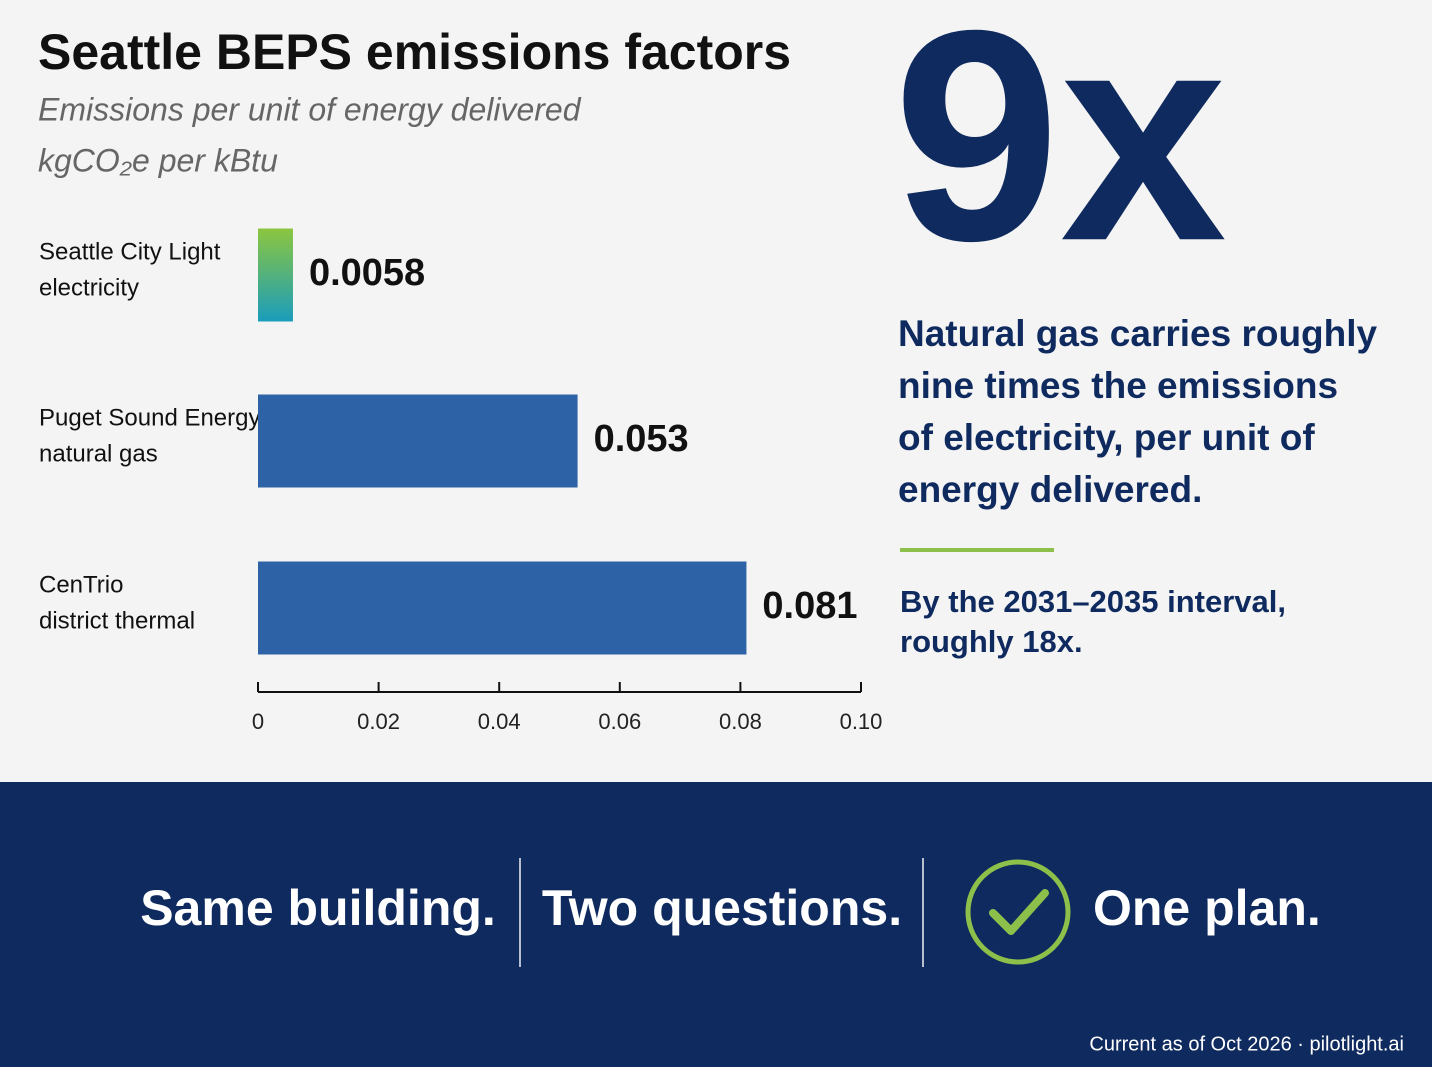 The height and width of the screenshot is (1067, 1432). Describe the element at coordinates (861, 721) in the screenshot. I see `x-tick-label: 0.10` at that location.